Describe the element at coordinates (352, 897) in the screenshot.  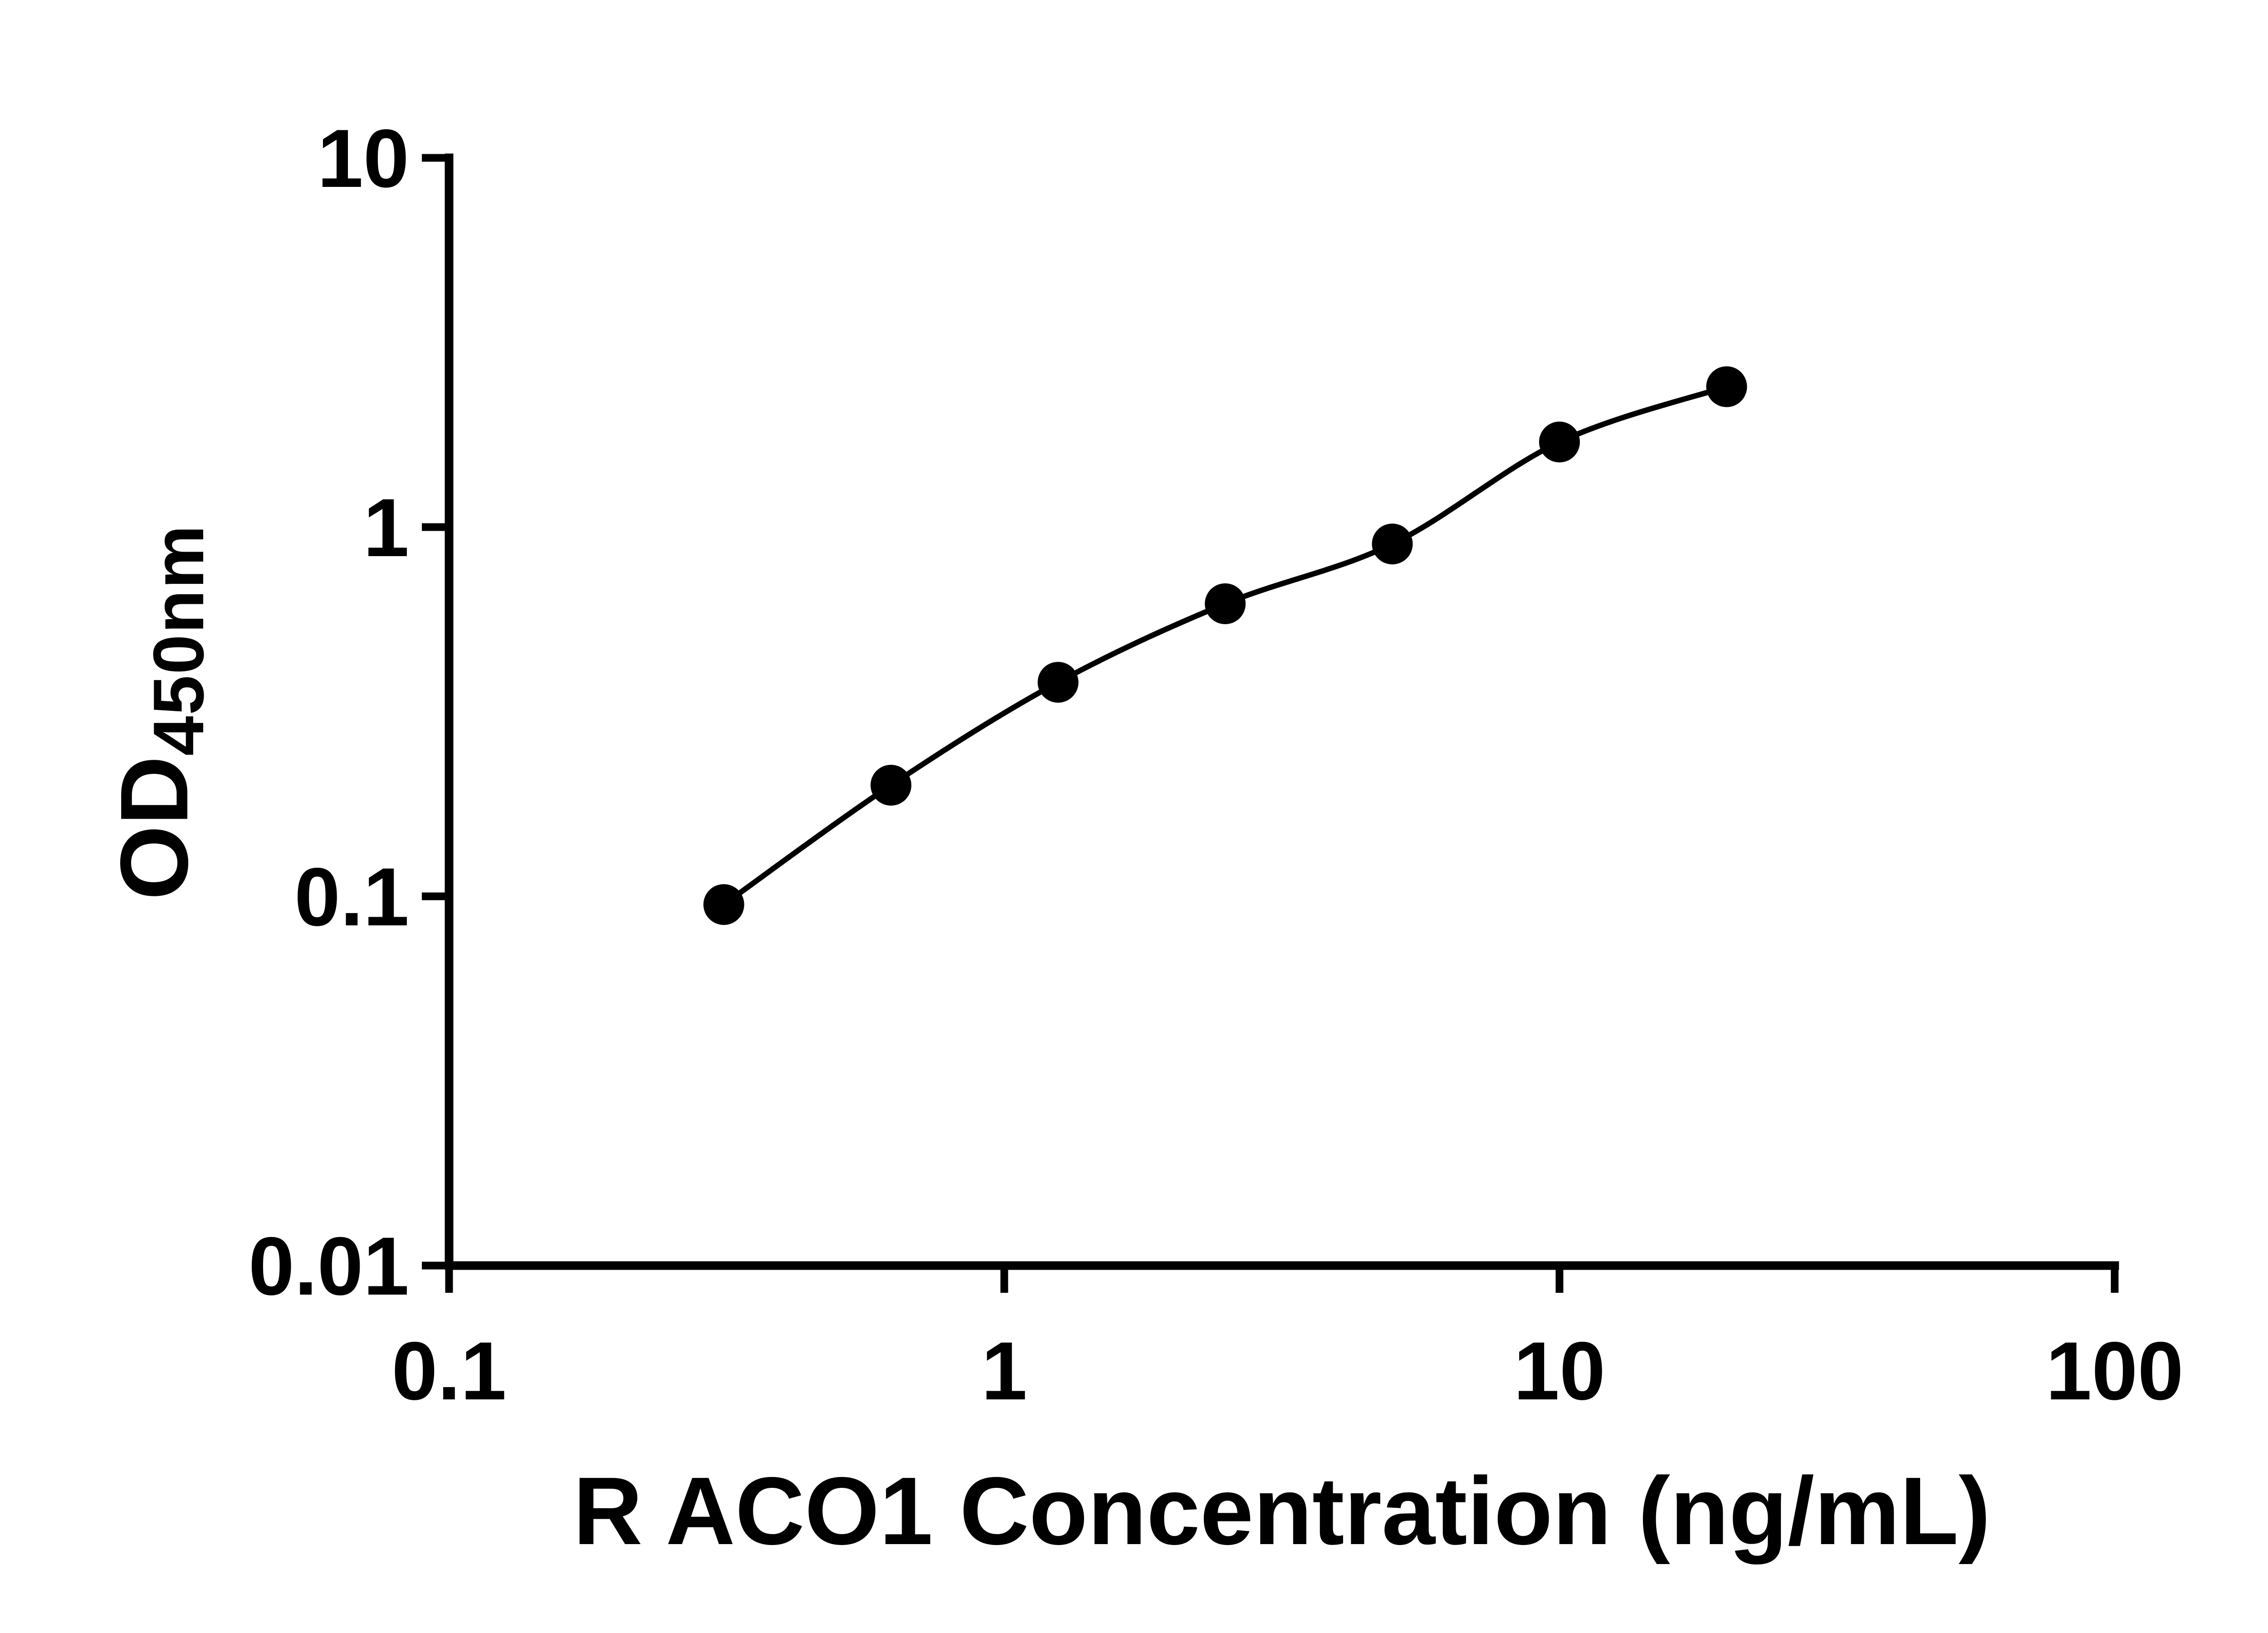
I see `y-axis-tick-label: 0.1` at that location.